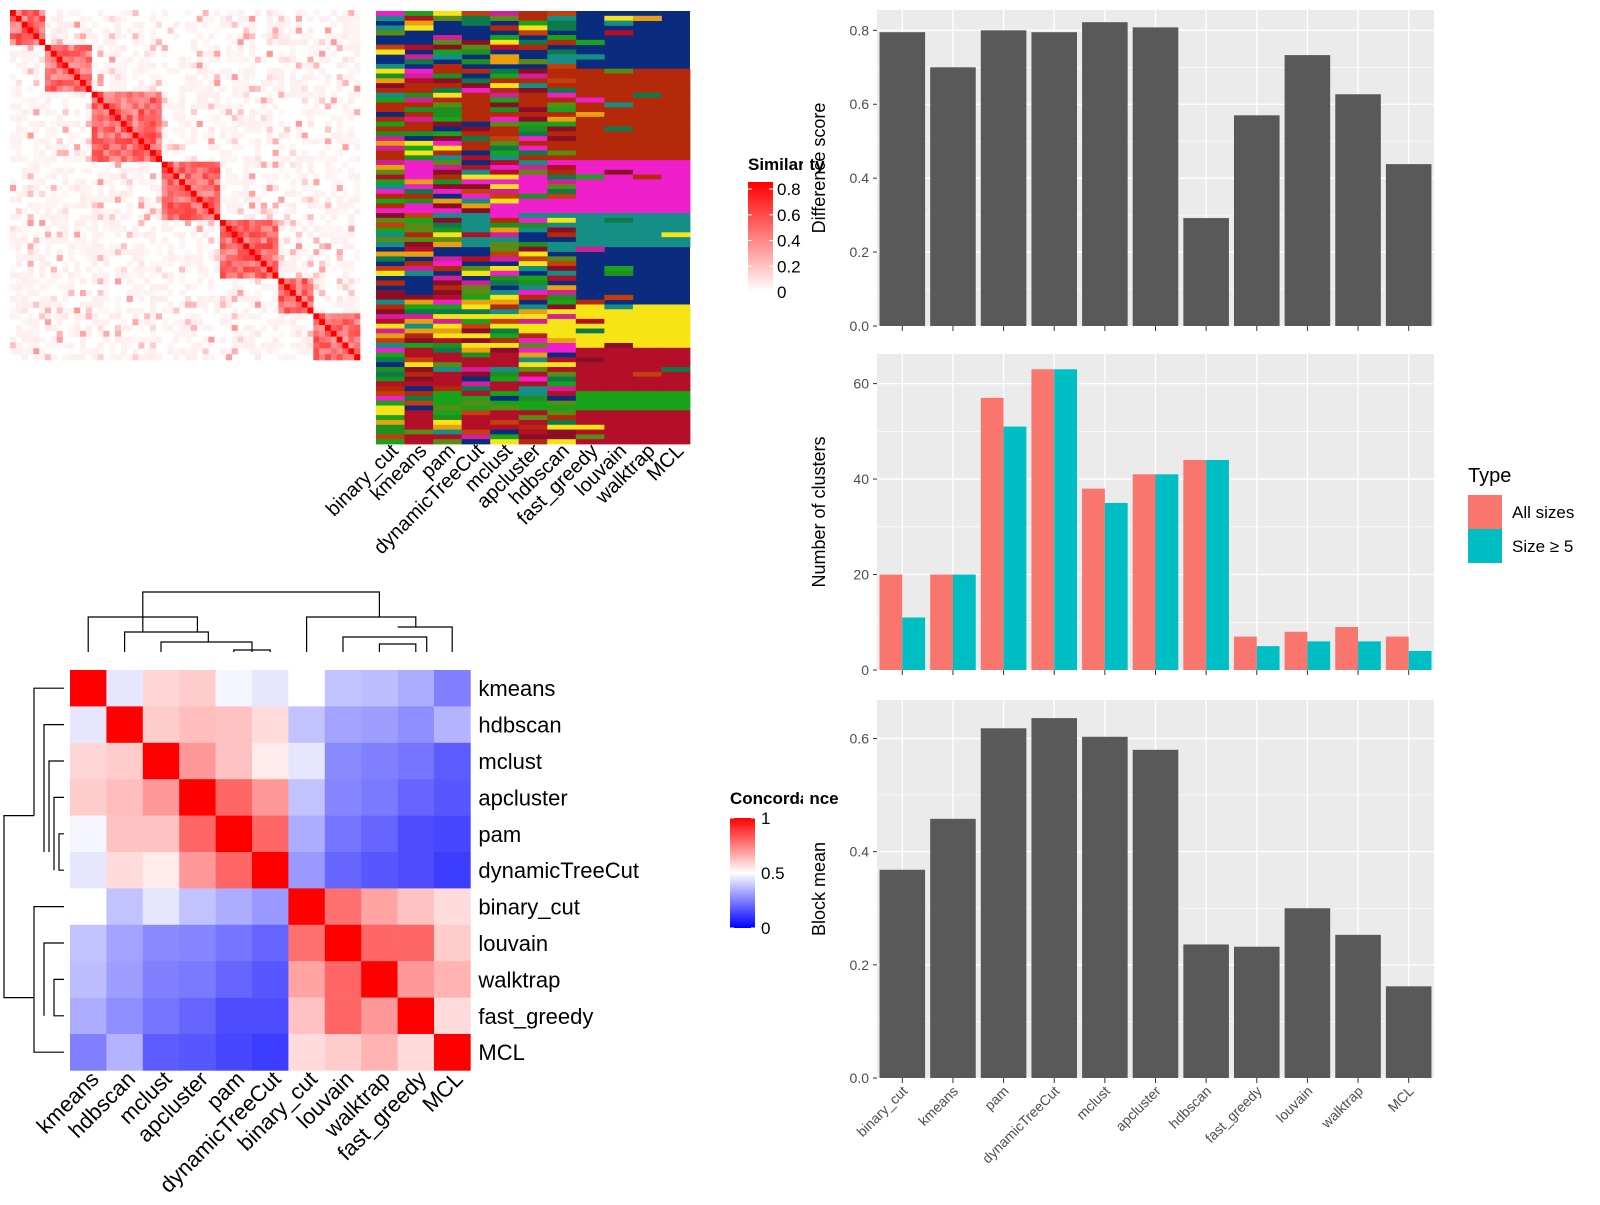 Image resolution: width=1600 pixels, height=1205 pixels. I want to click on concordance-legend-tick-label: 0.5, so click(773, 873).